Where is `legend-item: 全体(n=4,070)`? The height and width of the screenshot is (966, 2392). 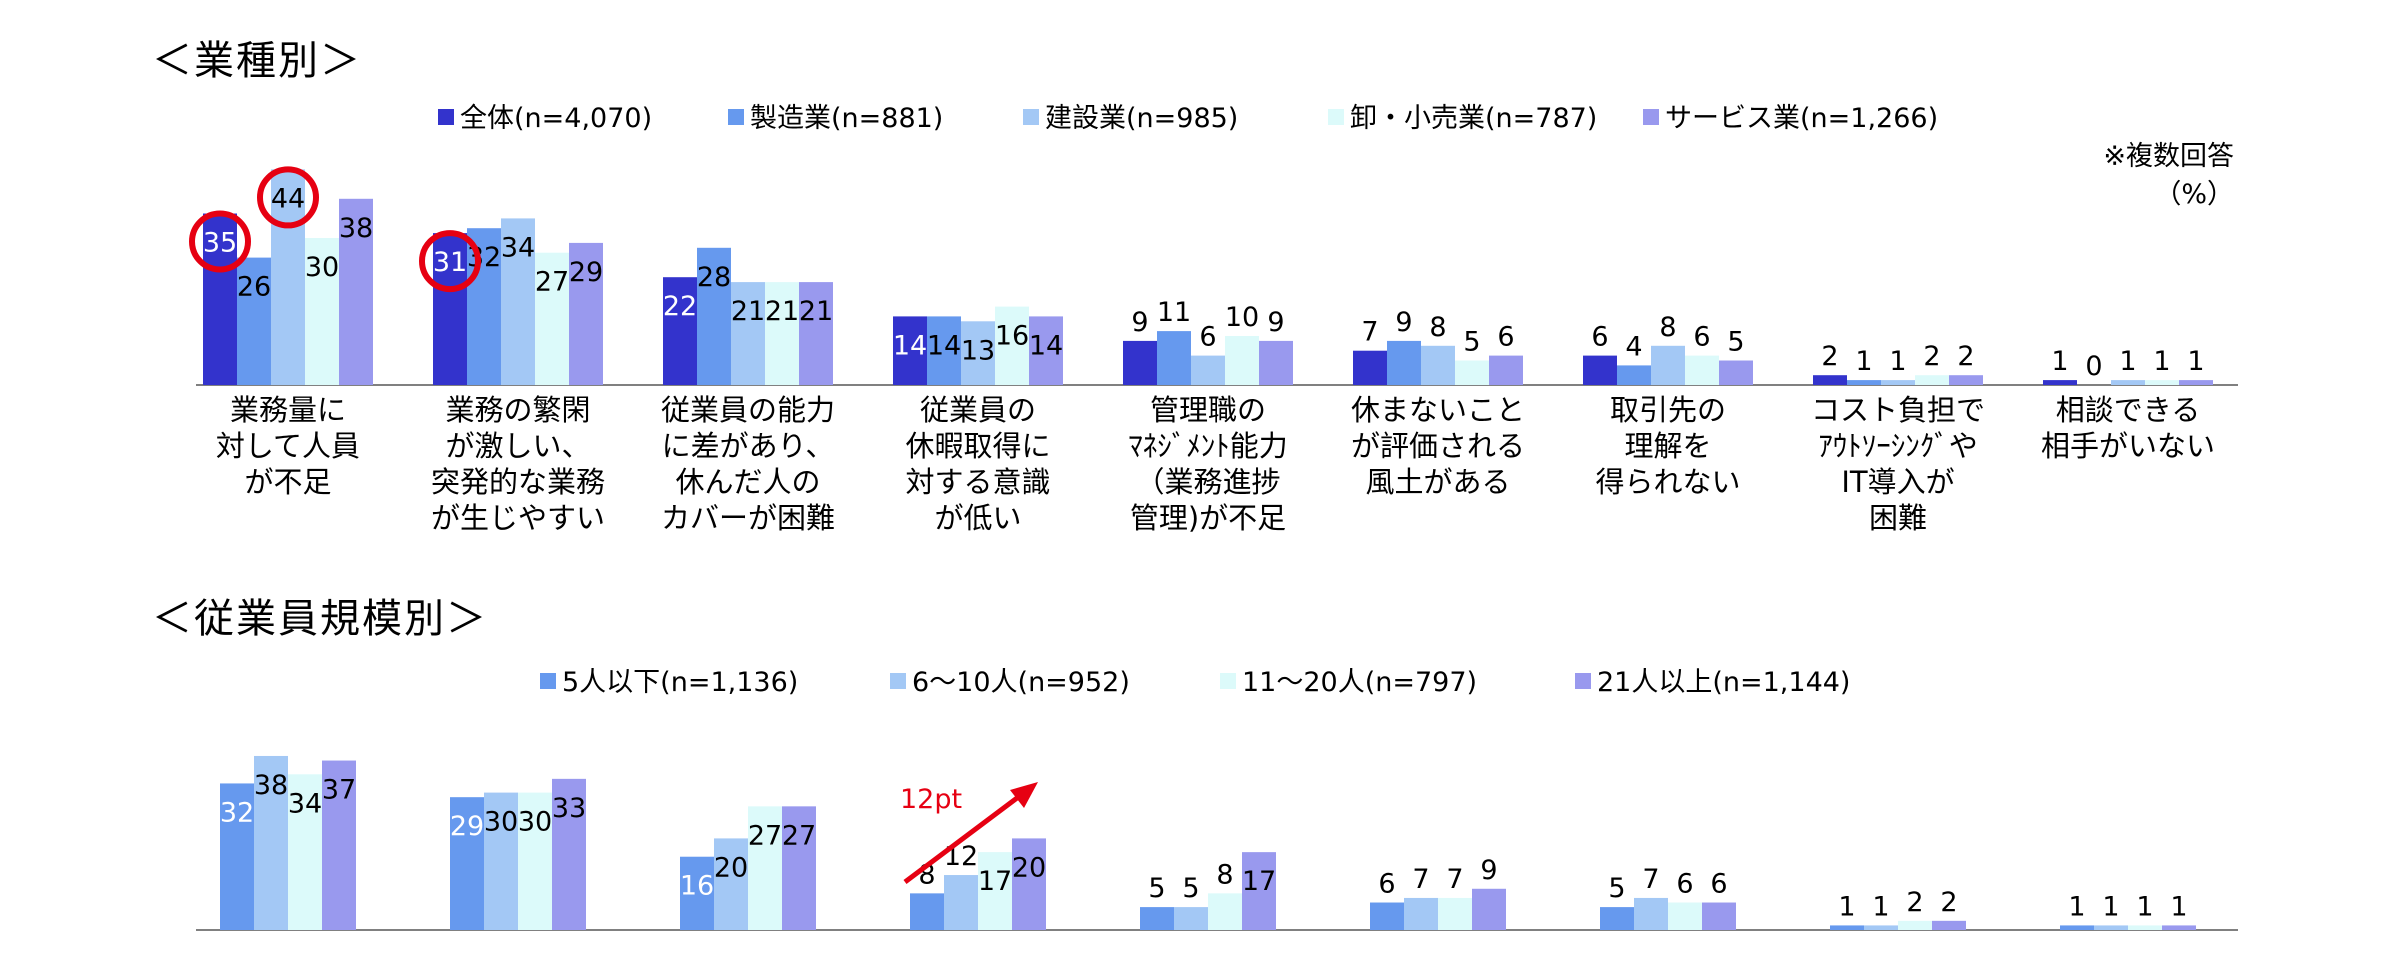 legend-item: 全体(n=4,070) is located at coordinates (545, 115).